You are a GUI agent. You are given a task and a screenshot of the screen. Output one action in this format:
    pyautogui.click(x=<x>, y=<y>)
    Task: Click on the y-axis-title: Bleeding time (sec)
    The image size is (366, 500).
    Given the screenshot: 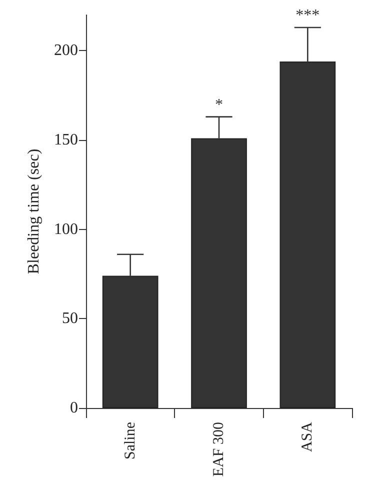 What is the action you would take?
    pyautogui.click(x=34, y=211)
    